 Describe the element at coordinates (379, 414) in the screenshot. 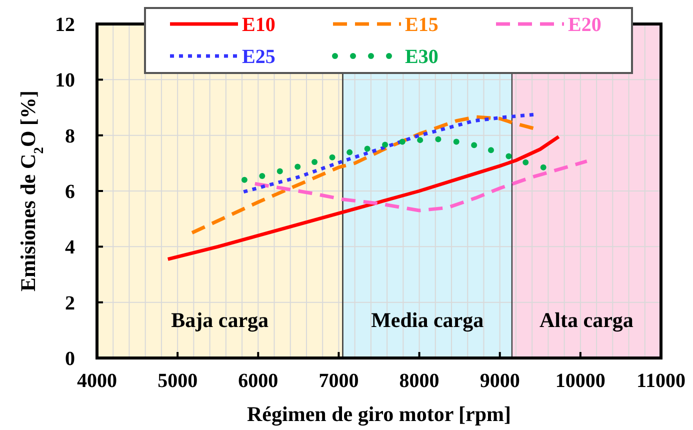

I see `x-axis-title: Régimen de giro motor [rpm]` at that location.